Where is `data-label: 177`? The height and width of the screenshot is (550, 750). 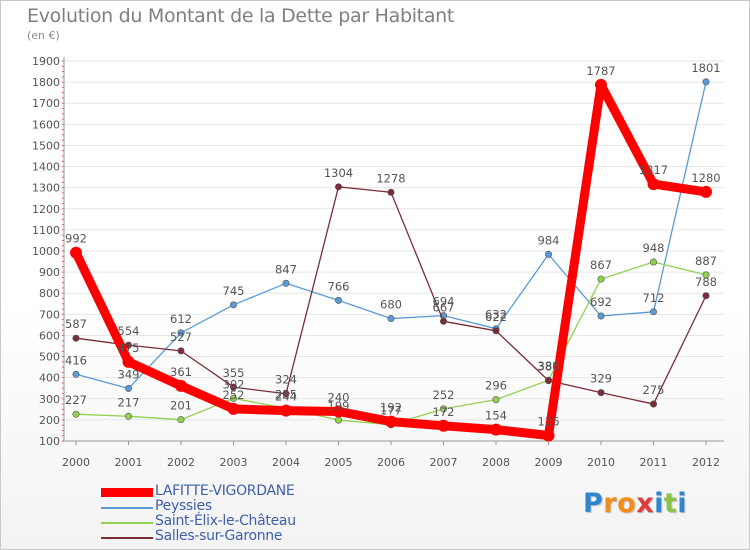 data-label: 177 is located at coordinates (391, 411).